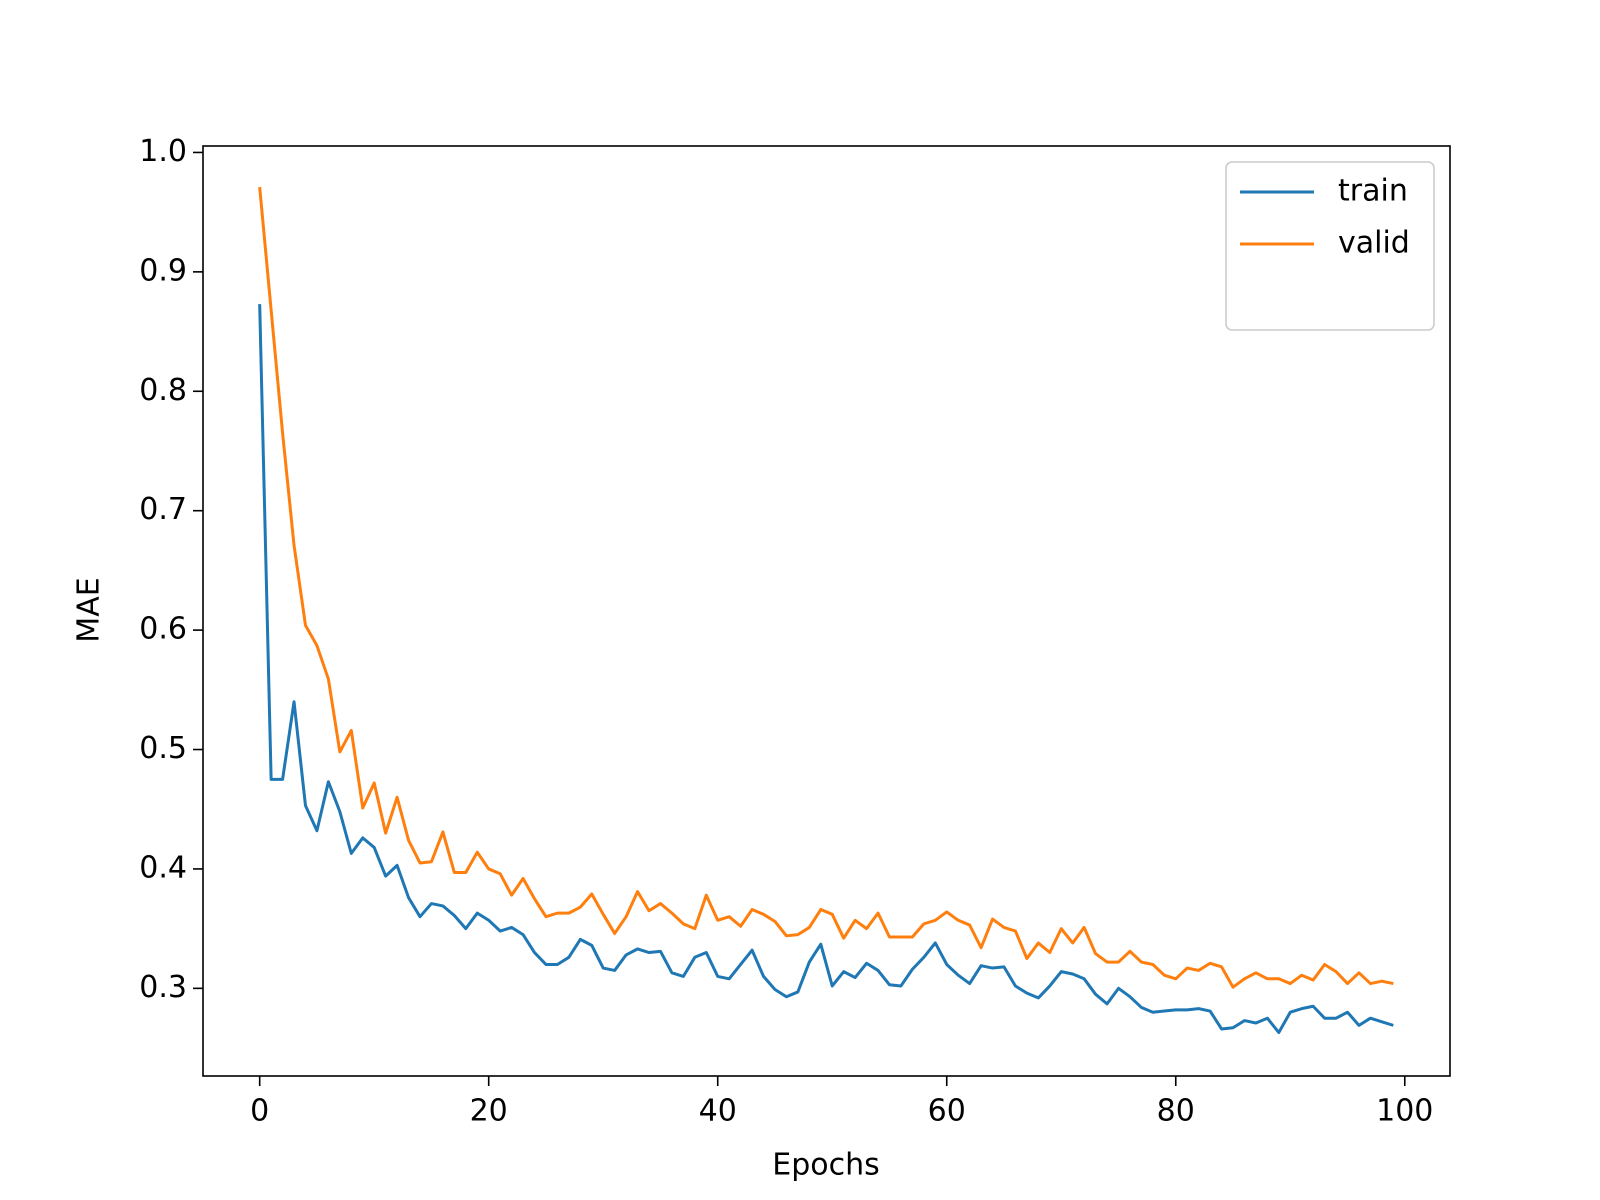 This screenshot has width=1600, height=1200. Describe the element at coordinates (163, 987) in the screenshot. I see `y-tick-label: 0.3` at that location.